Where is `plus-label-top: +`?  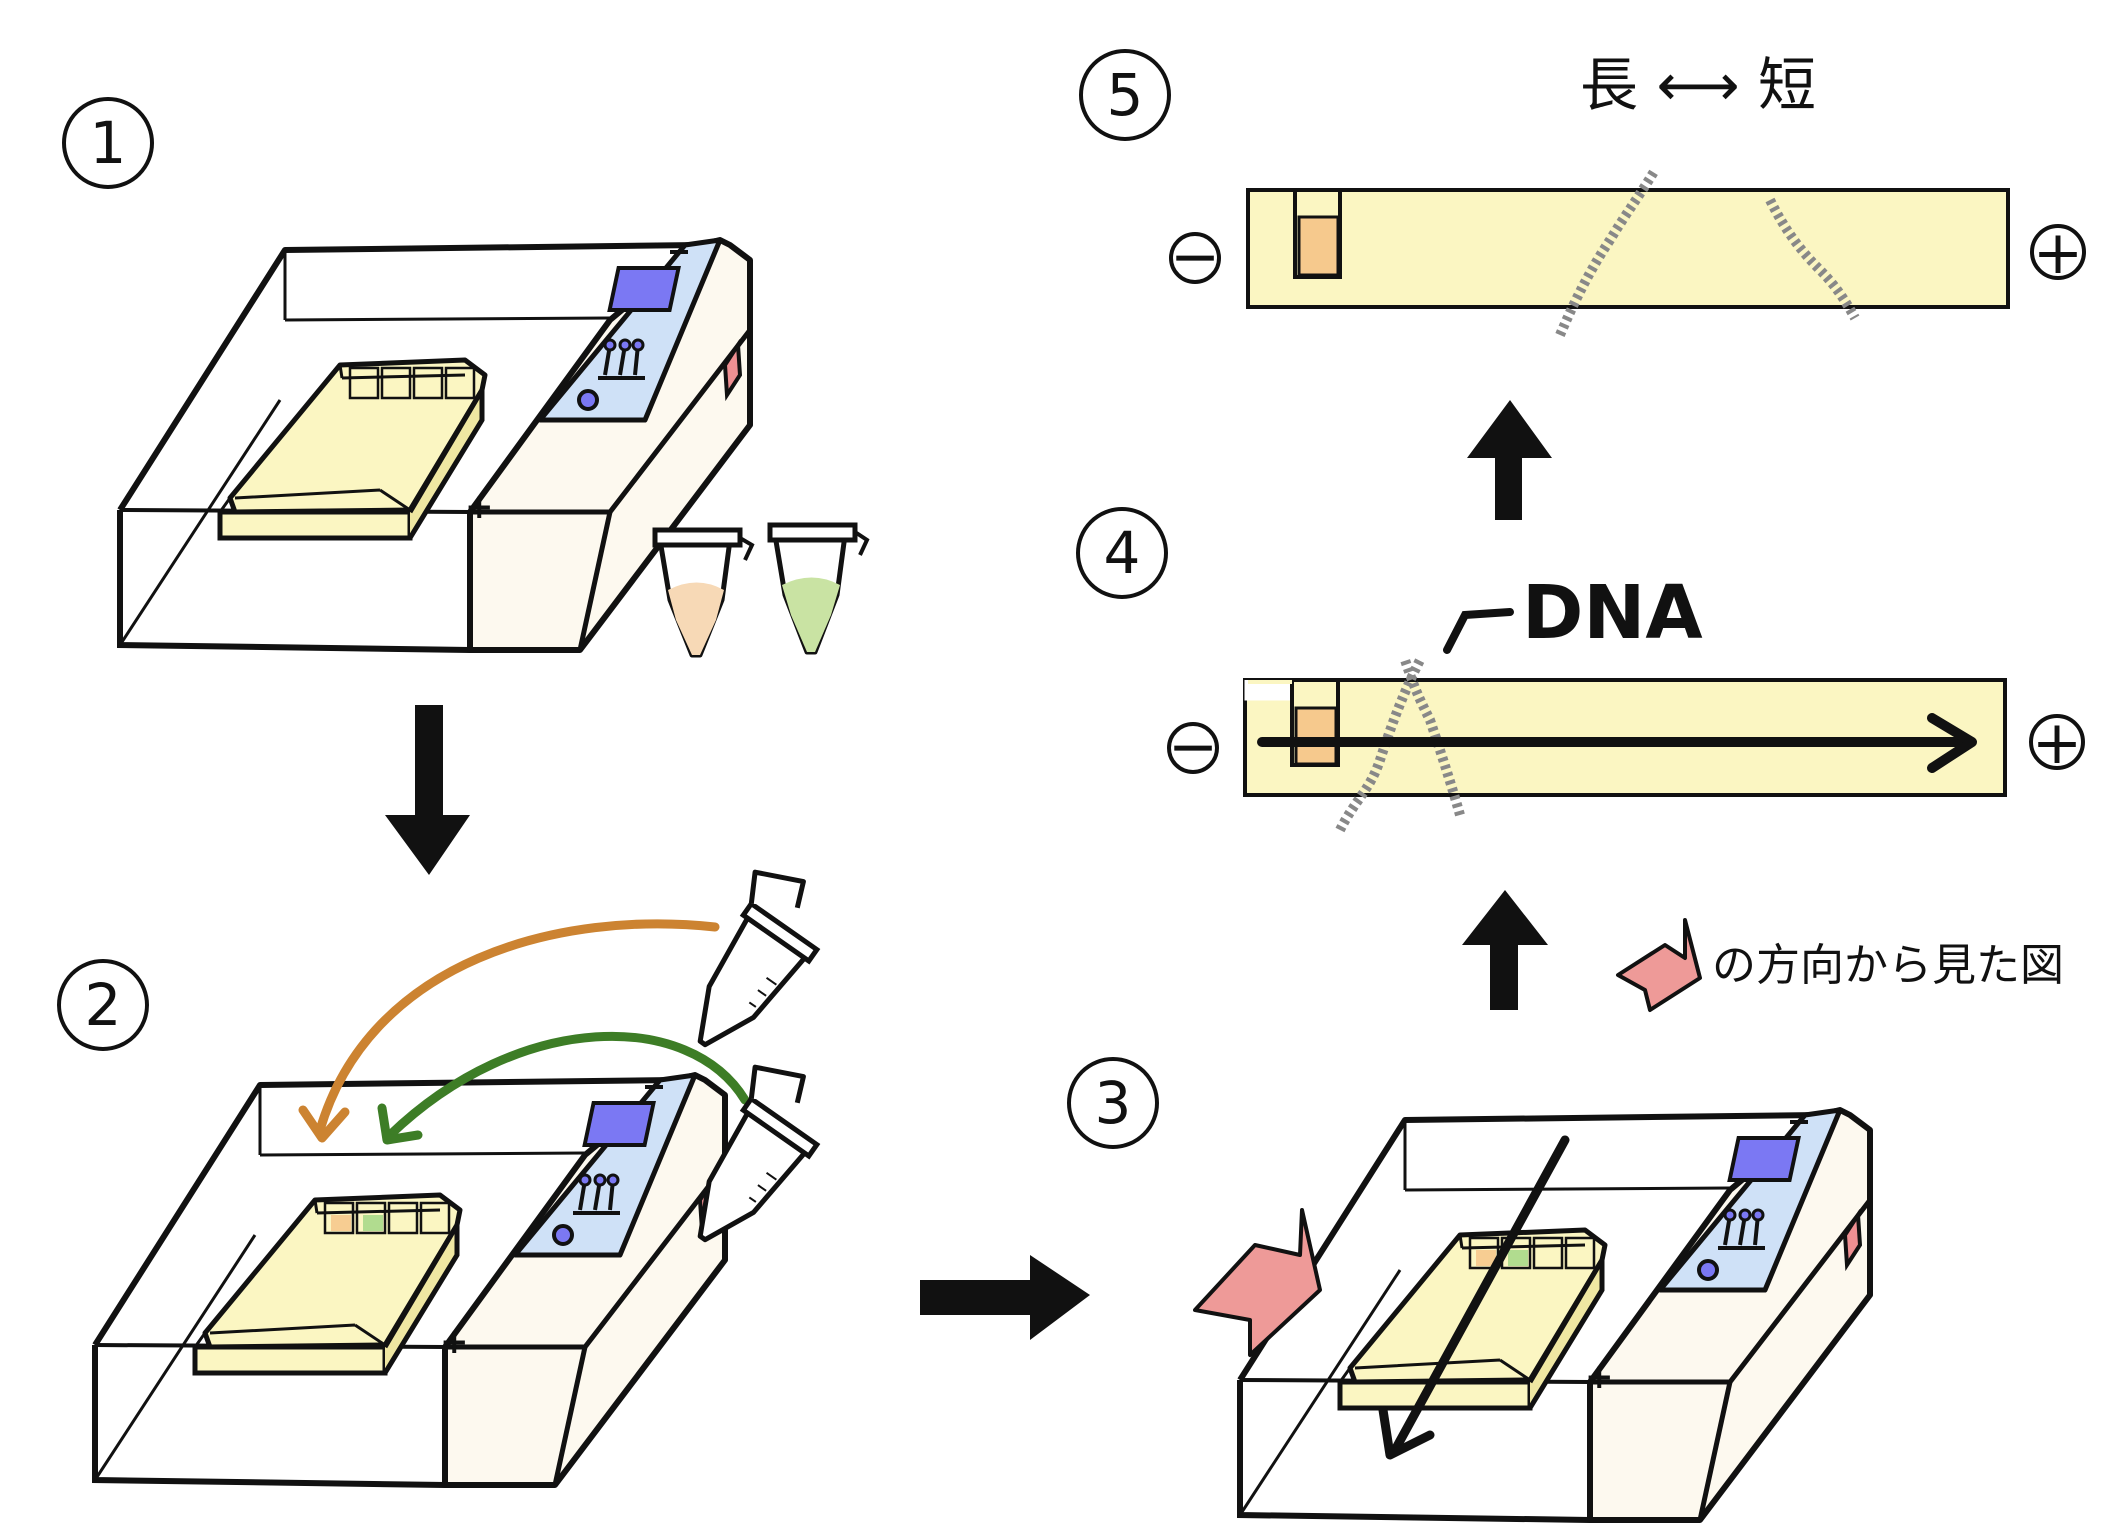
plus-label-top: + is located at coordinates (2058, 253).